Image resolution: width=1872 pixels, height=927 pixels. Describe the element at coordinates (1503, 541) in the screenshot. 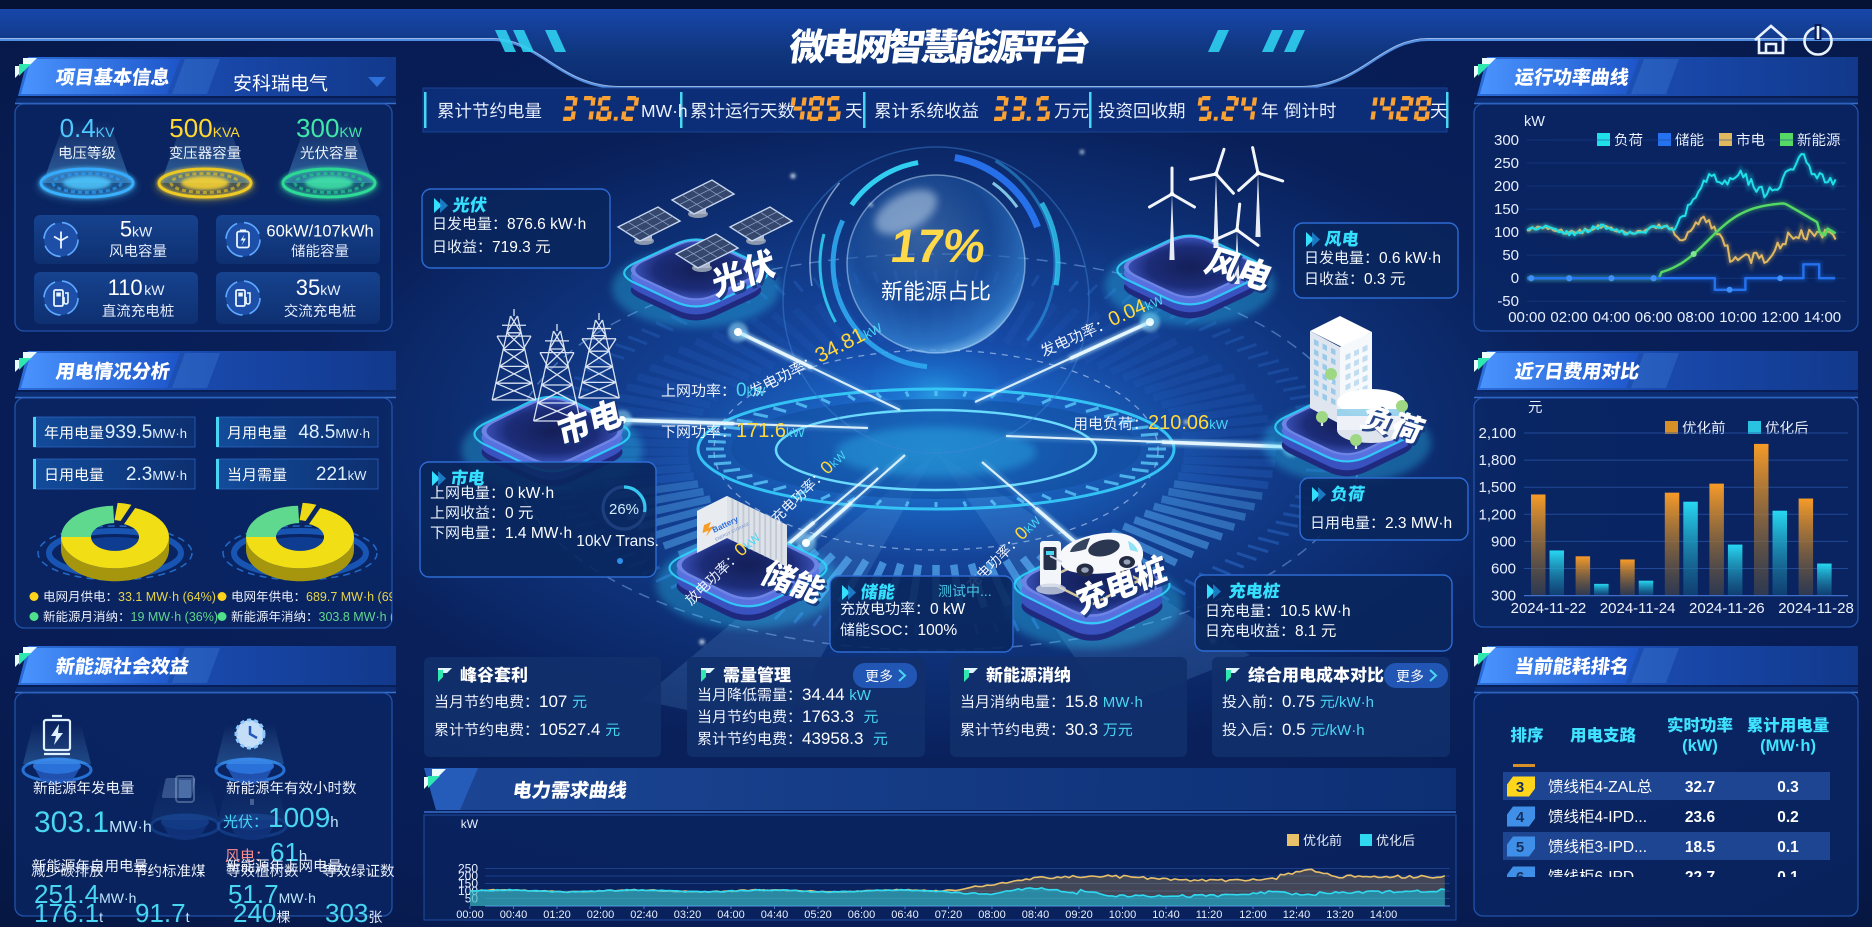

I see `svg-text: 900` at that location.